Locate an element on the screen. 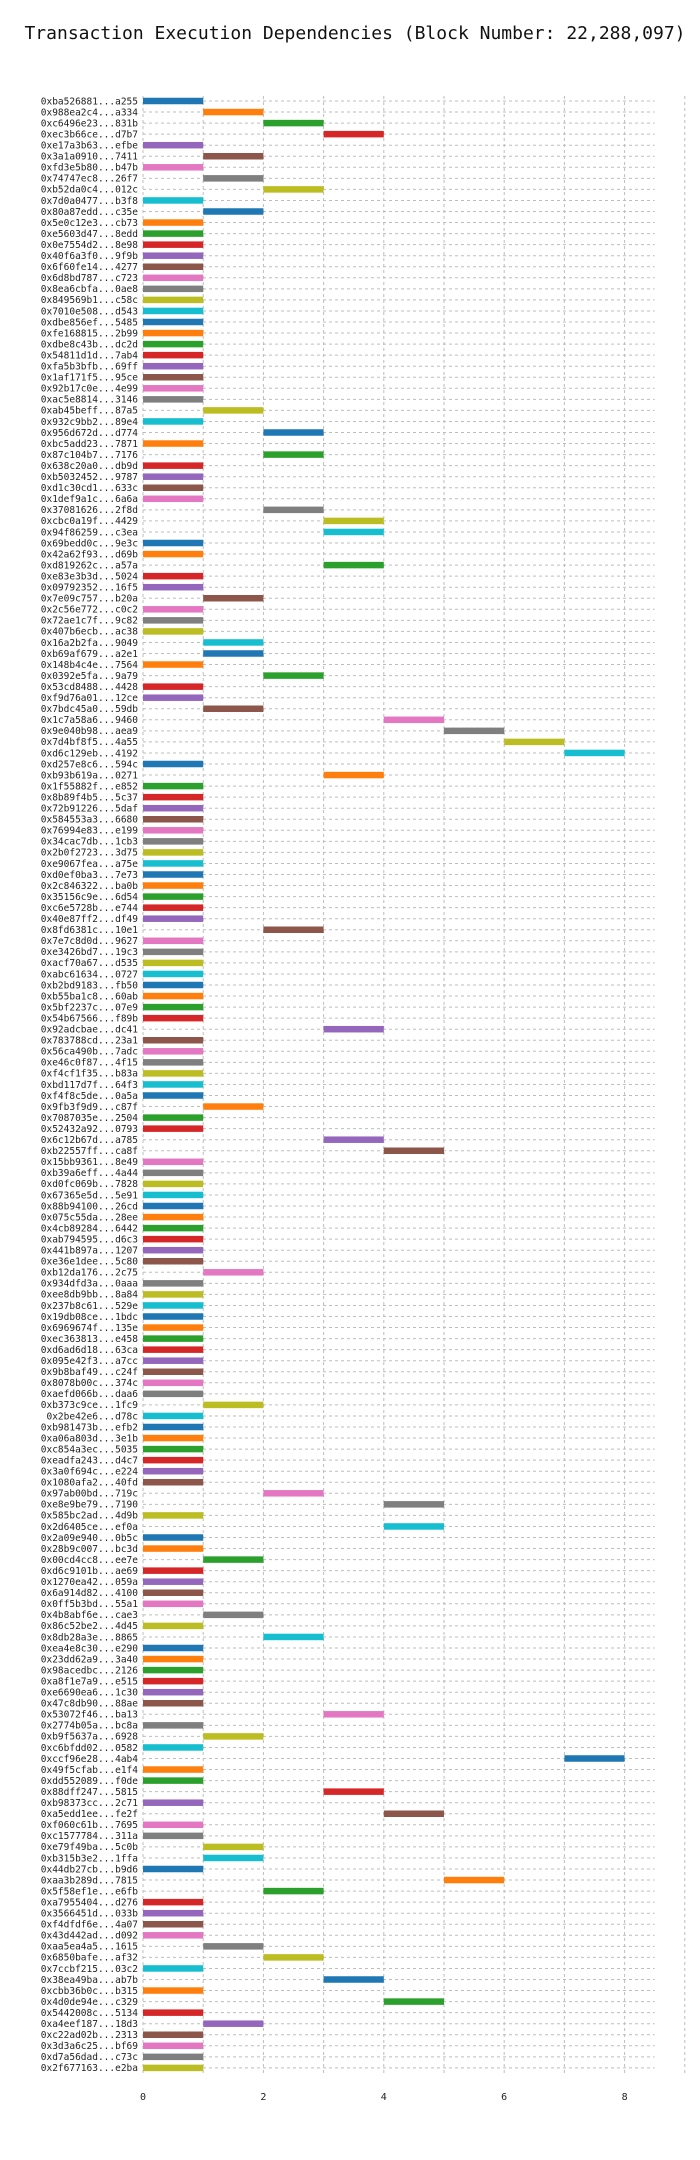  y-tick-label: 0x237b8c61...529e is located at coordinates (90, 1306).